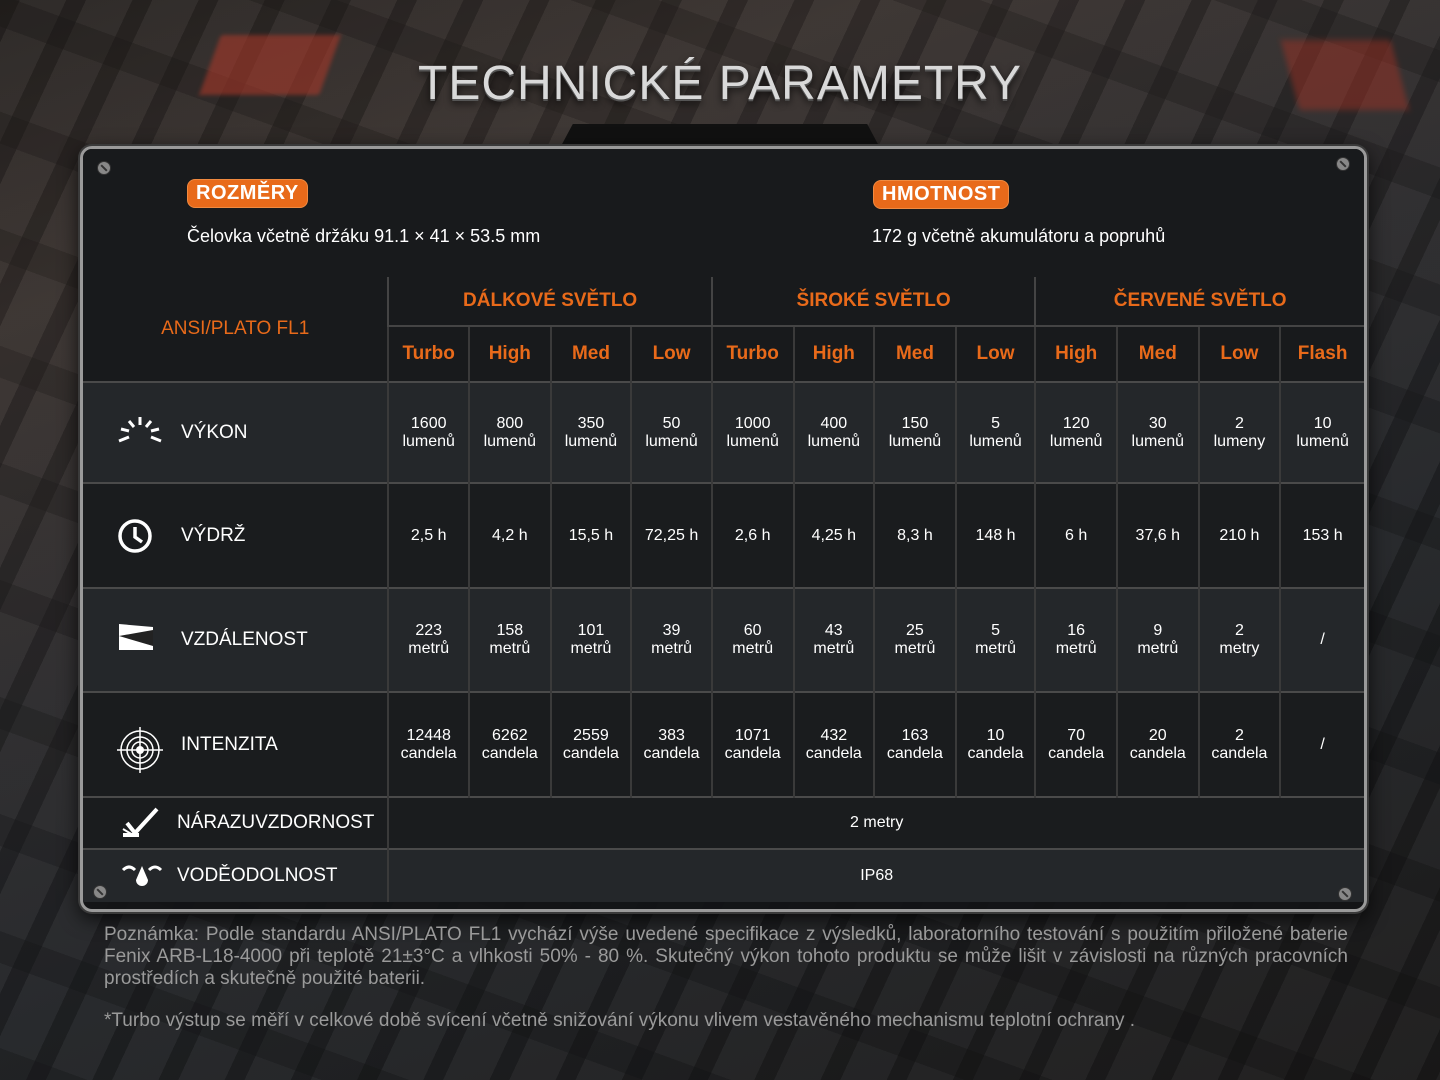 This screenshot has height=1080, width=1440. What do you see at coordinates (140, 536) in the screenshot?
I see `clock-icon` at bounding box center [140, 536].